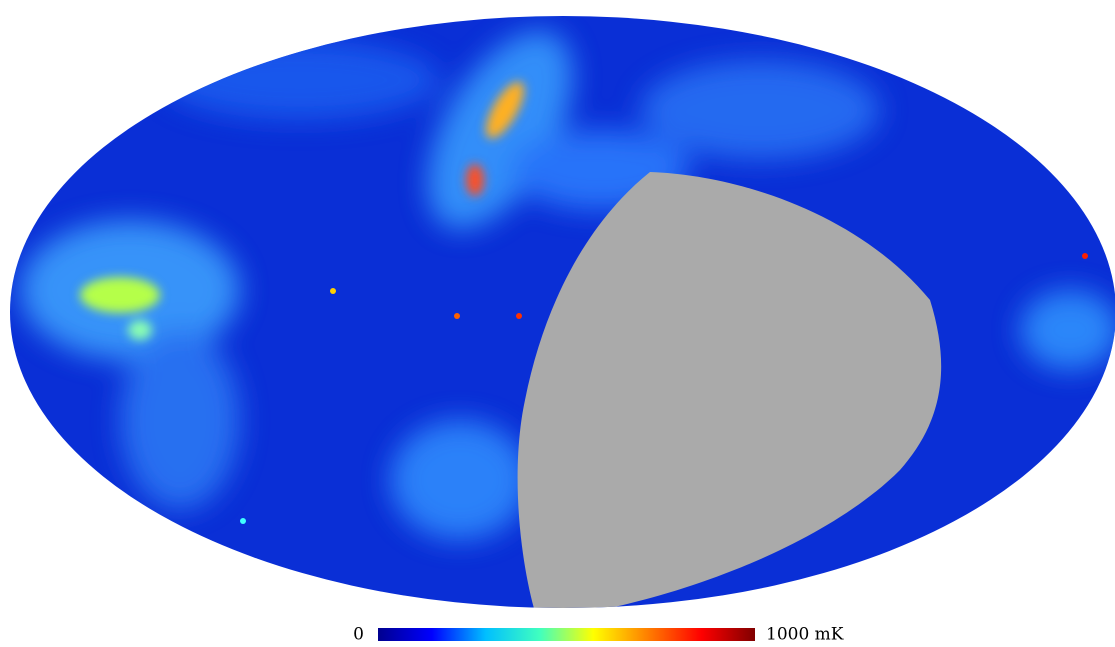  I want to click on colorbar, so click(566, 634).